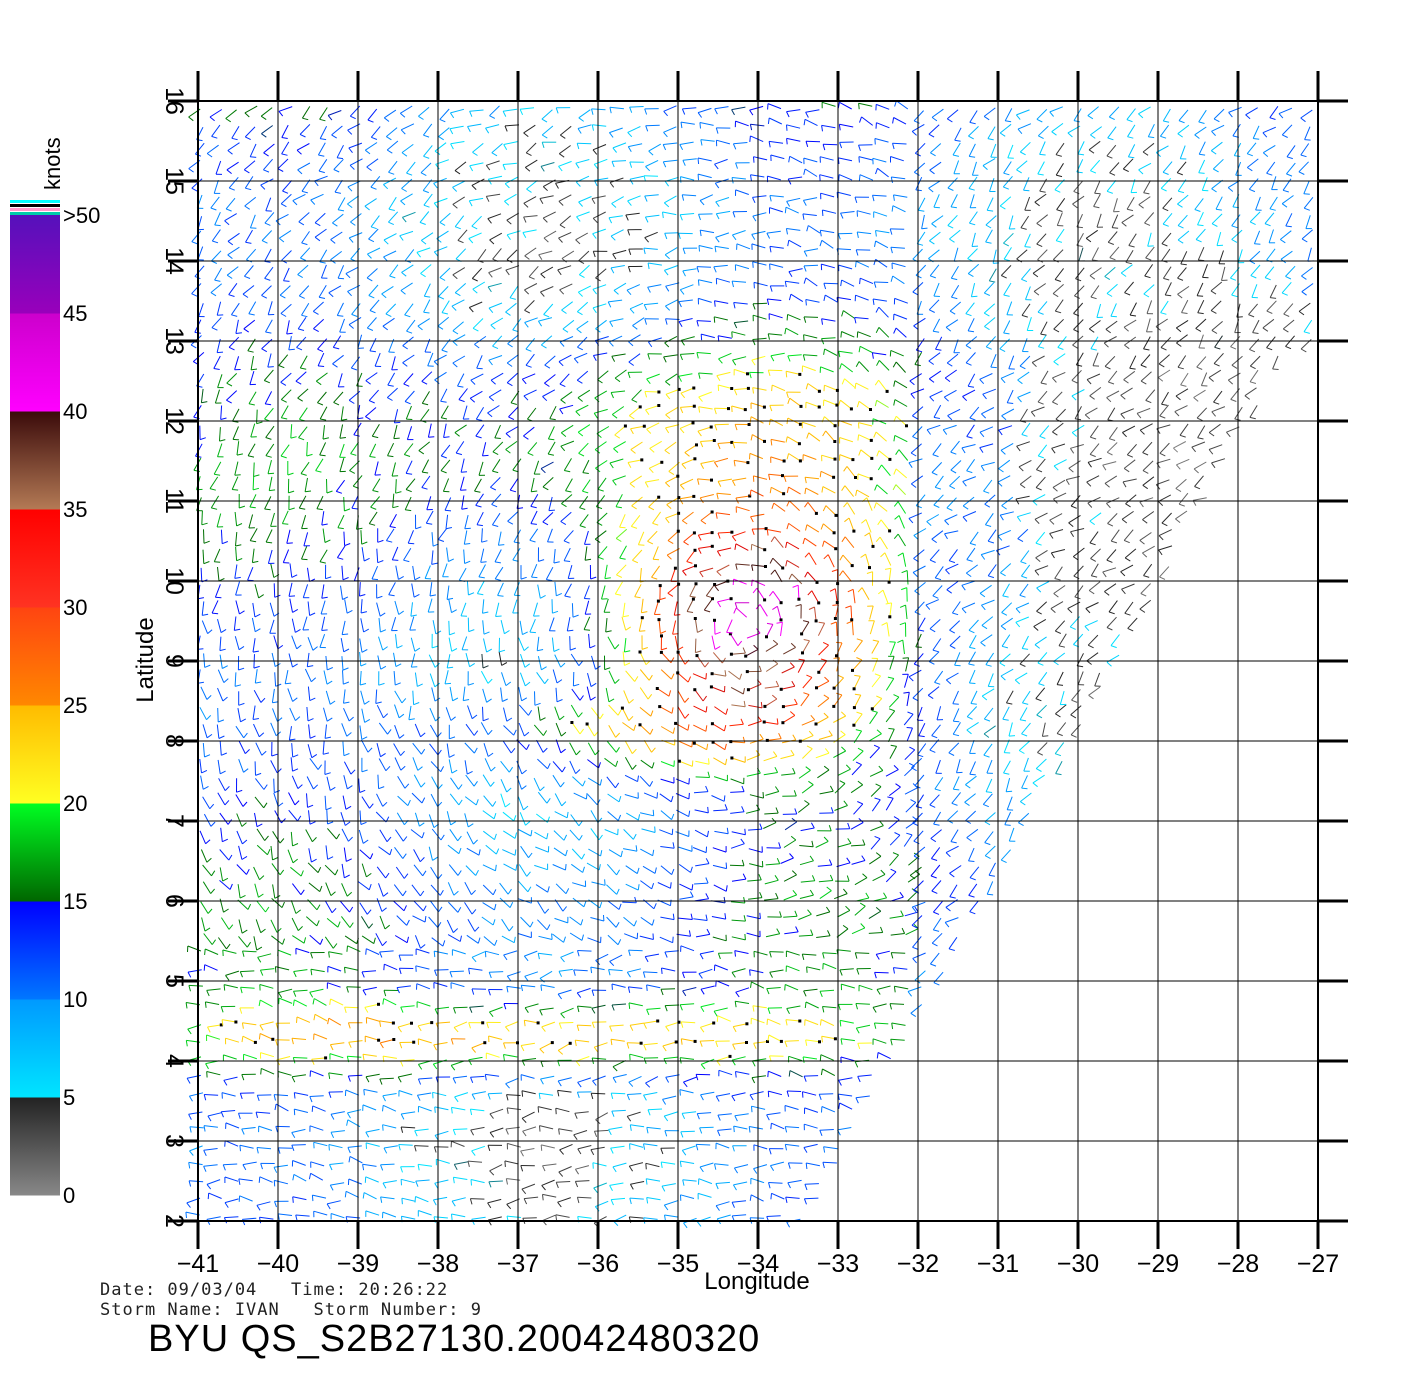  Describe the element at coordinates (75, 509) in the screenshot. I see `colorbar-tick-label: 35` at that location.